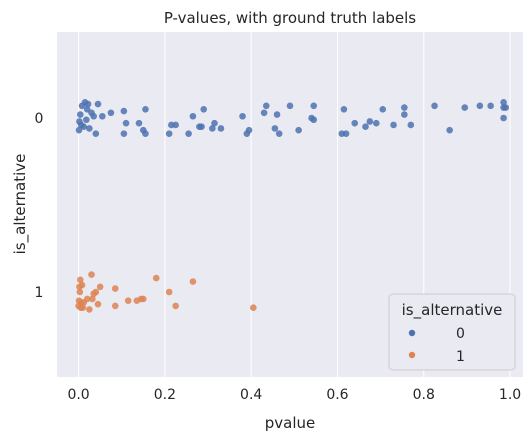 The image size is (531, 440). I want to click on x-tick-label: 0.0, so click(78, 395).